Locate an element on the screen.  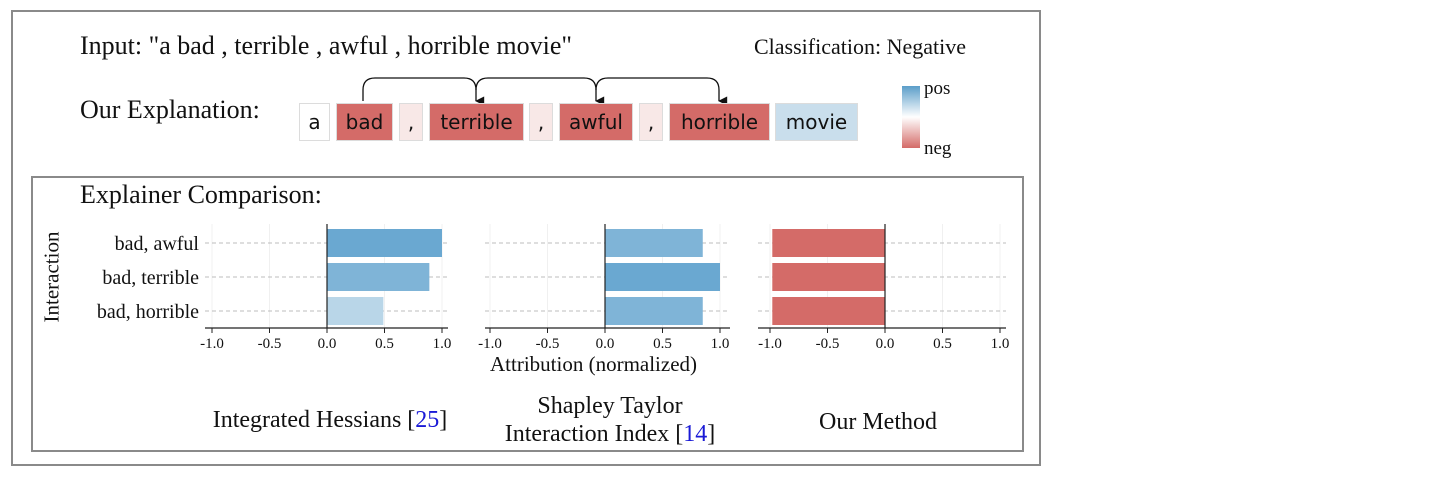
citation-link: 14 is located at coordinates (695, 434).